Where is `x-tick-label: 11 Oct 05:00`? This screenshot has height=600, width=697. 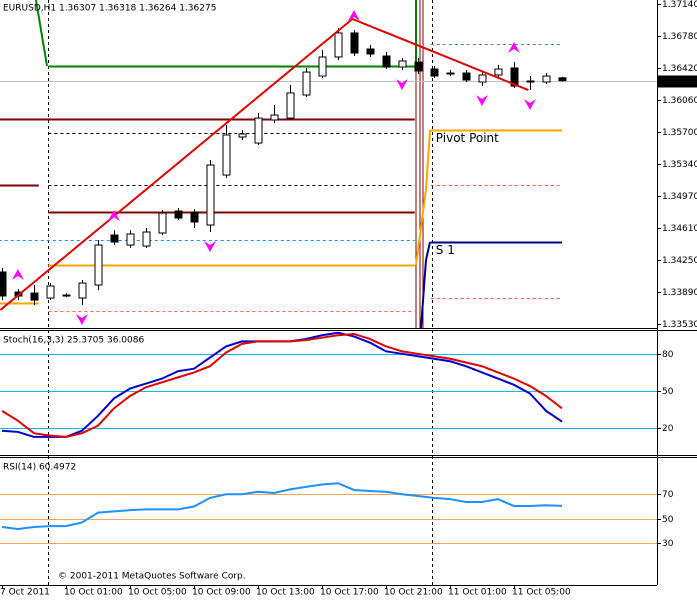 x-tick-label: 11 Oct 05:00 is located at coordinates (541, 593).